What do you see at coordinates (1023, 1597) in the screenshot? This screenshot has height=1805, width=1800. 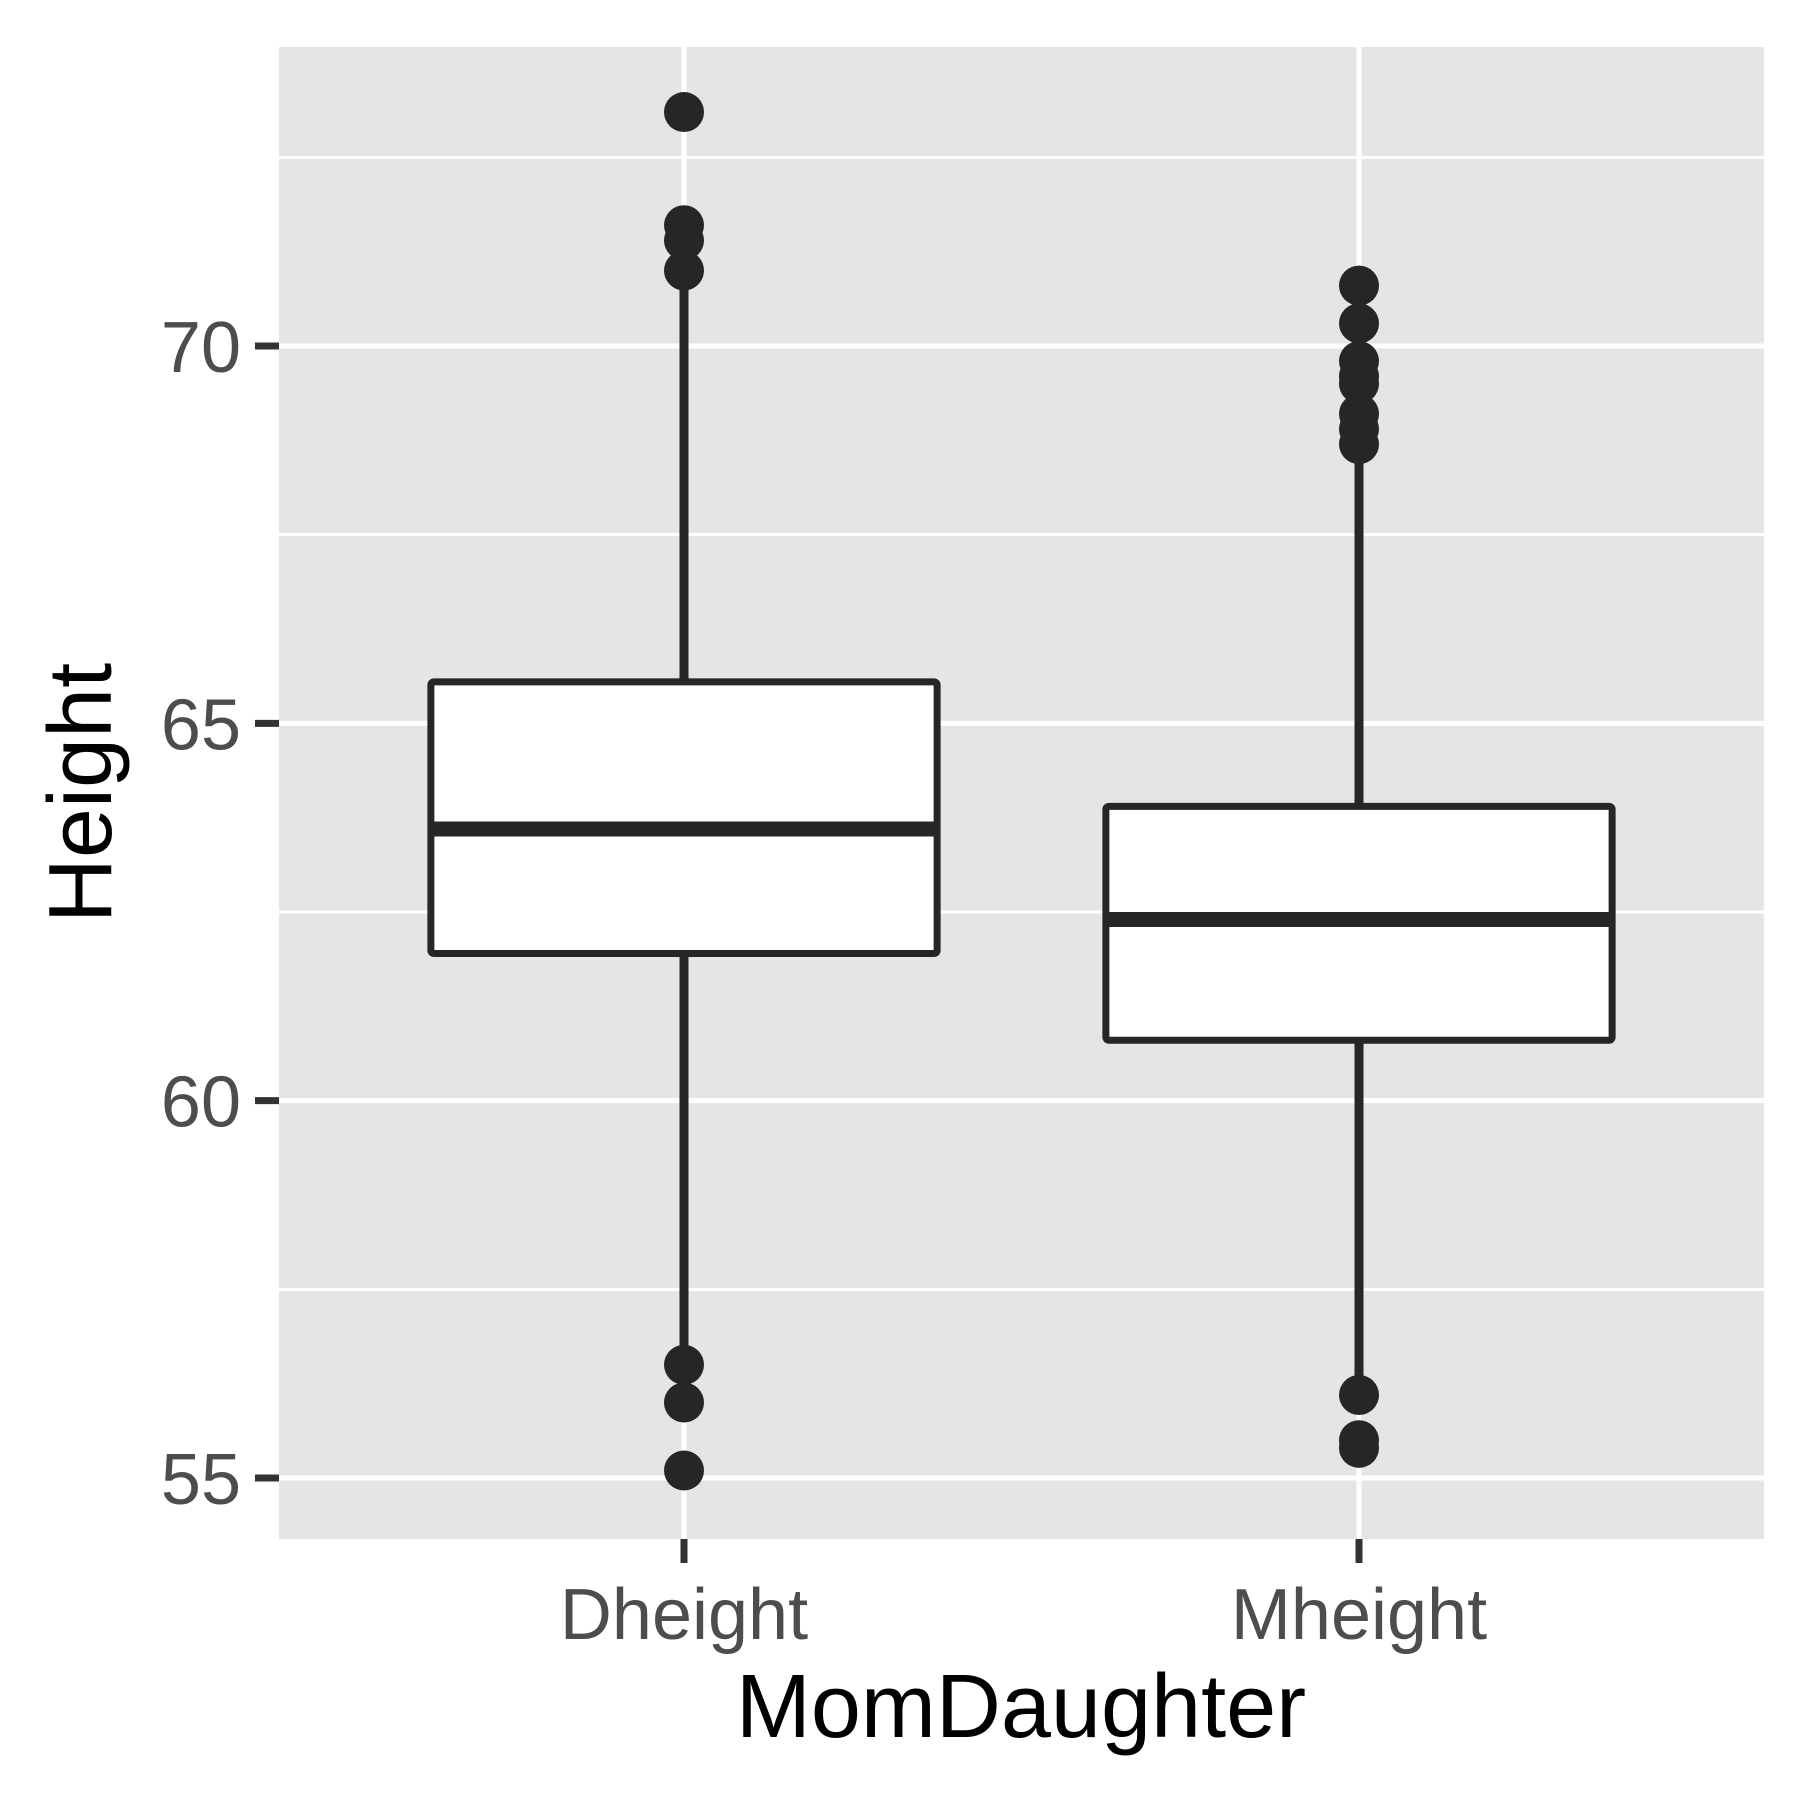 I see `x-axis: Dheight Mheight` at bounding box center [1023, 1597].